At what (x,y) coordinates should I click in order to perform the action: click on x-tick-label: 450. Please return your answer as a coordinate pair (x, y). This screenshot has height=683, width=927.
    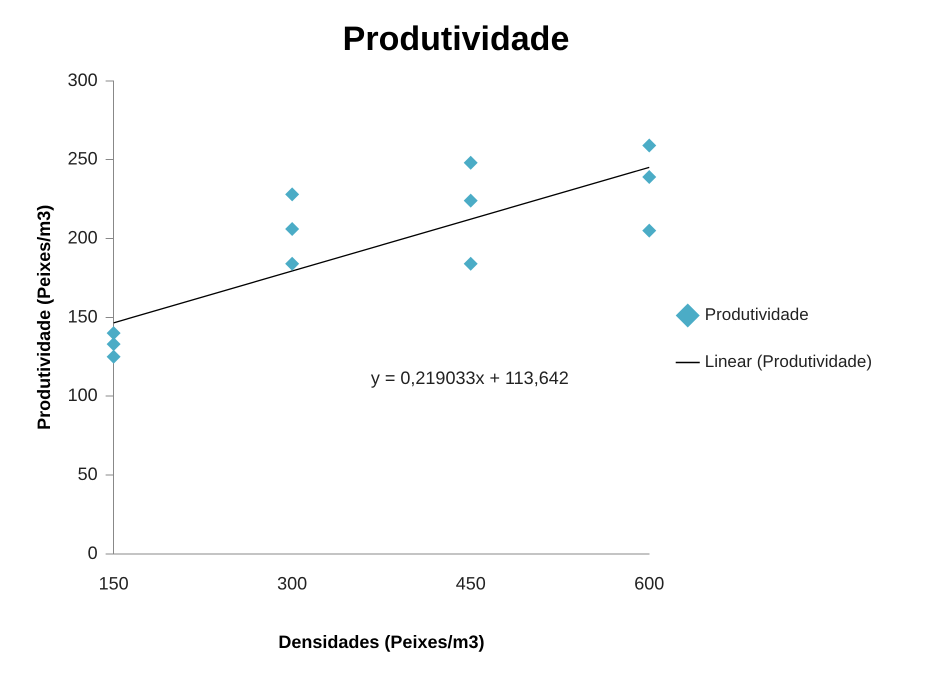
    Looking at the image, I should click on (471, 584).